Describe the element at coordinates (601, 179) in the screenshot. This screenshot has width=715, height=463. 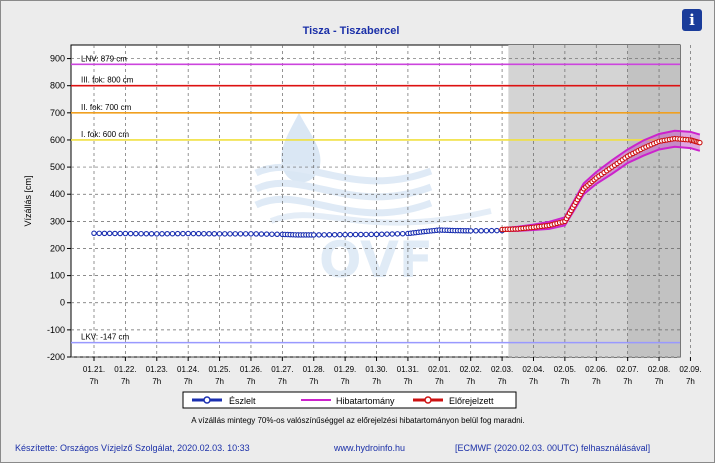
I see `error-band-upper` at that location.